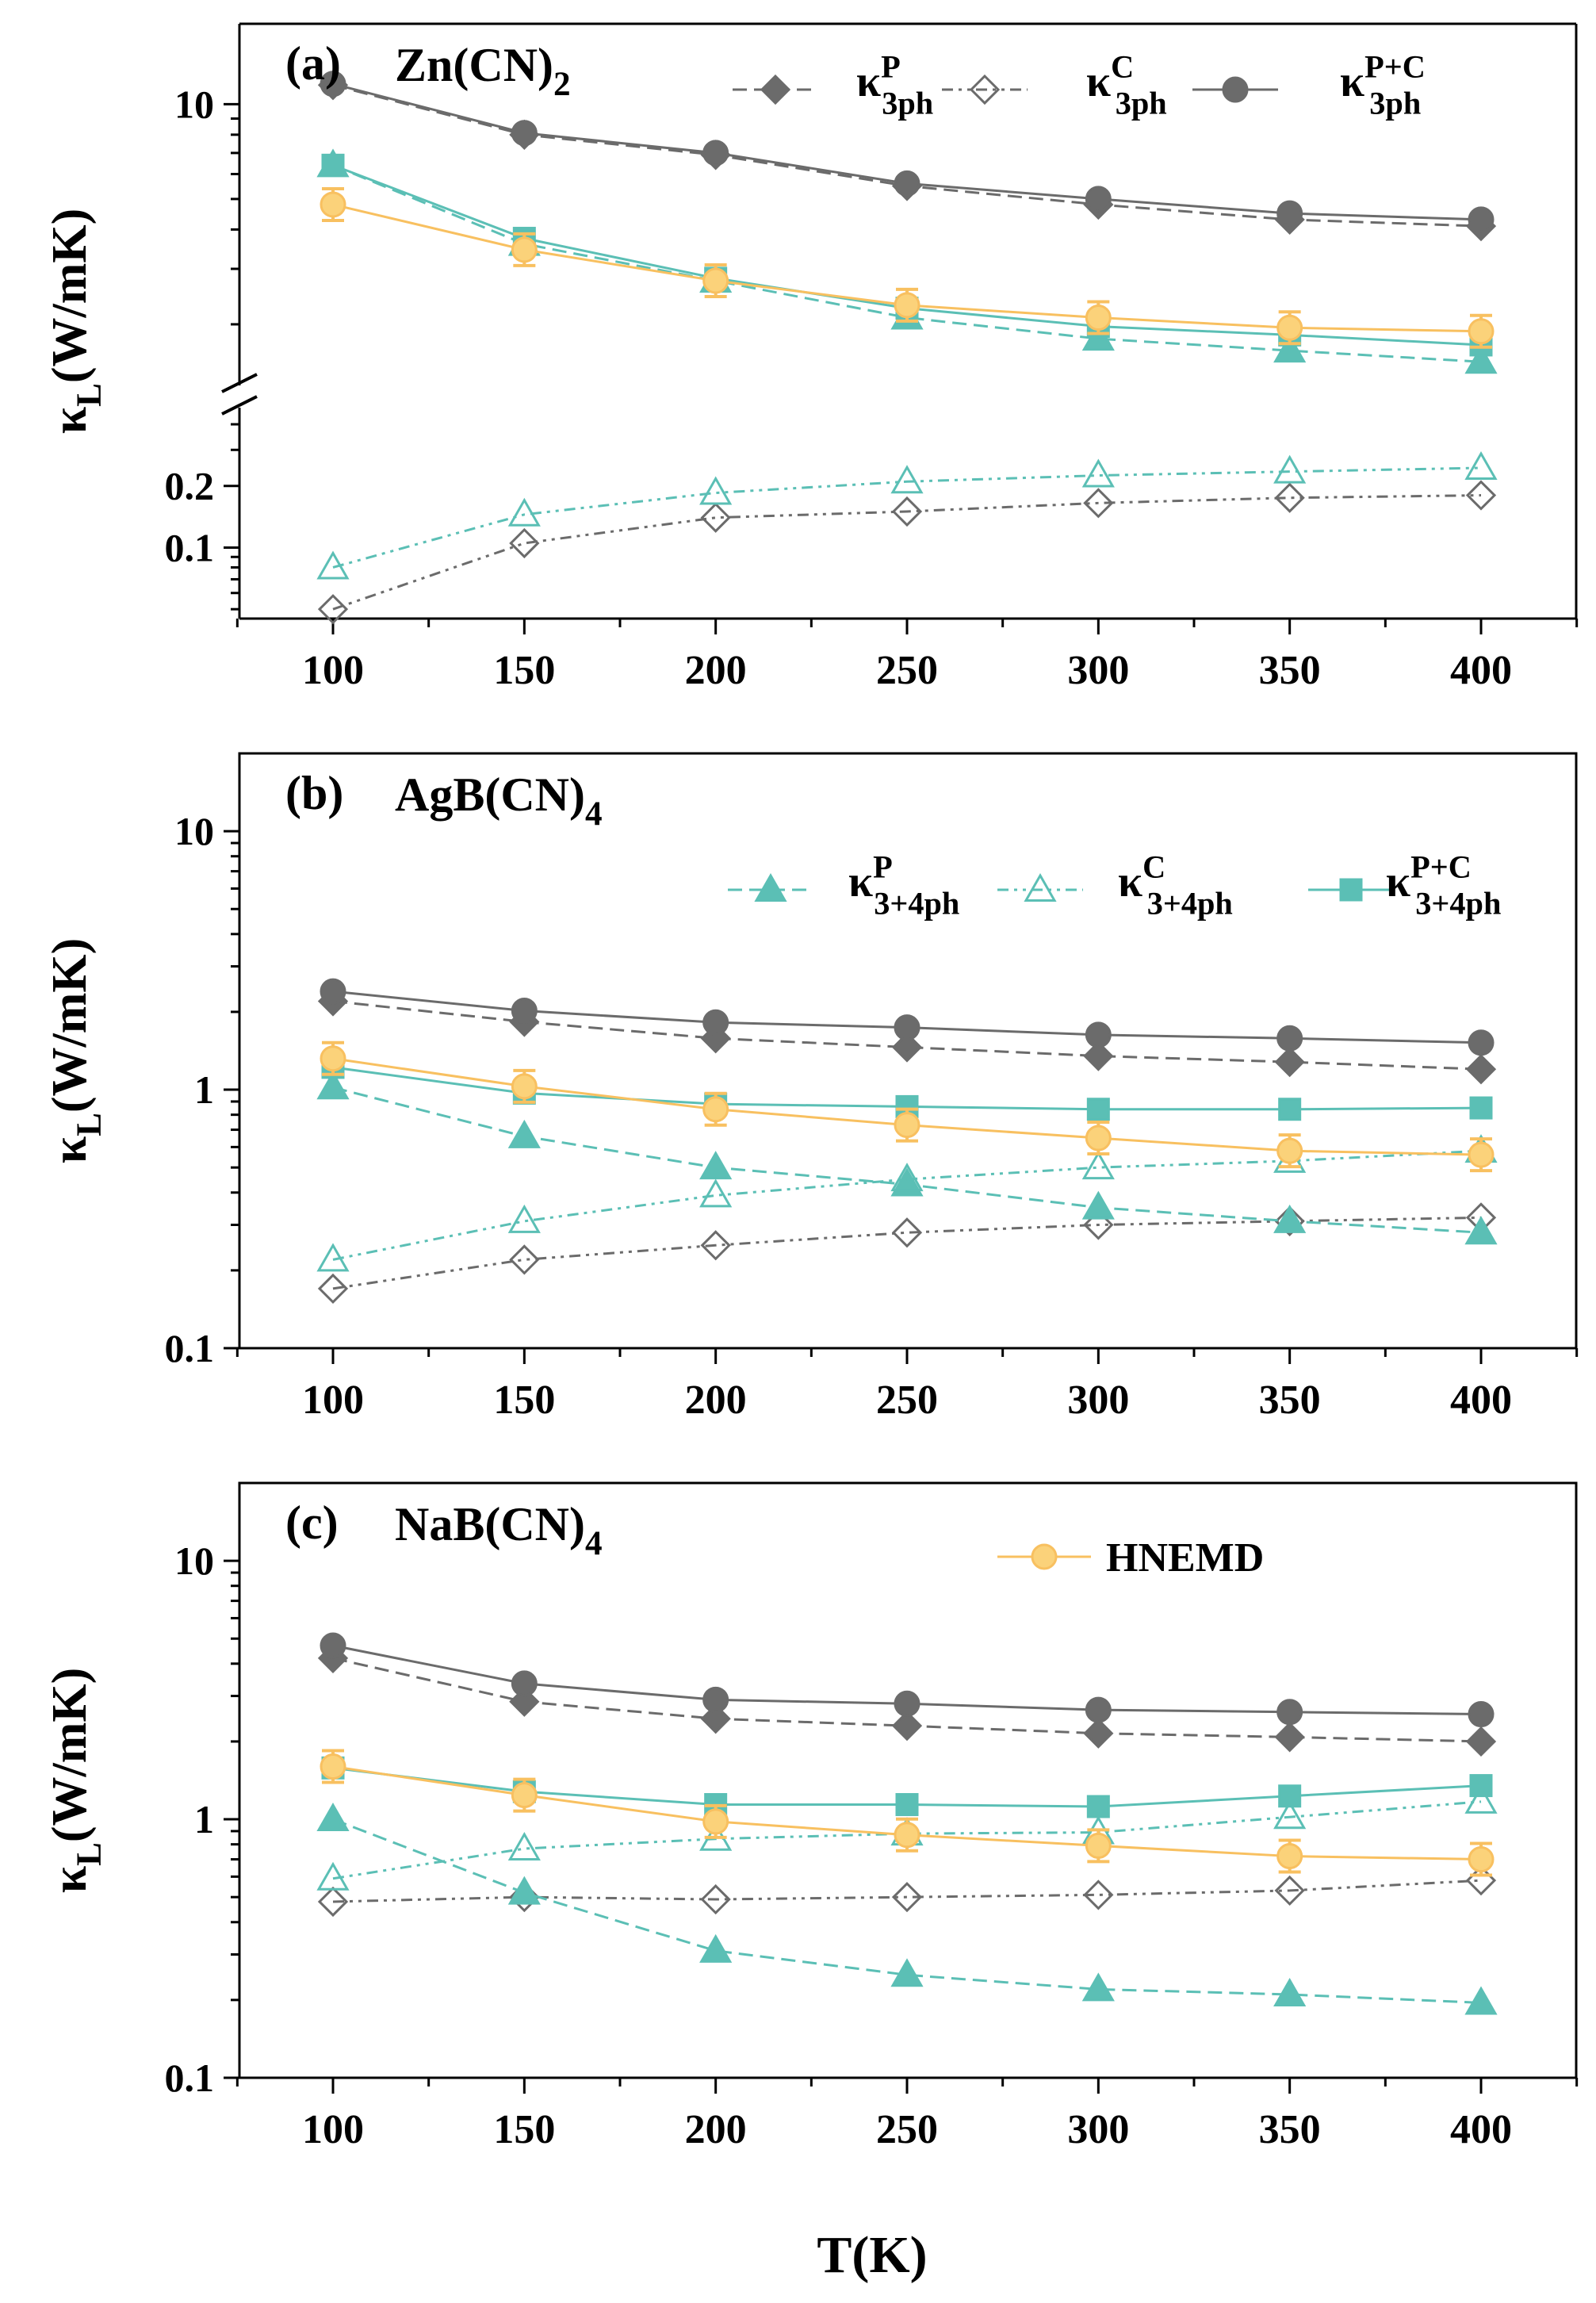  What do you see at coordinates (239, 383) in the screenshot?
I see `axis-break-mark` at bounding box center [239, 383].